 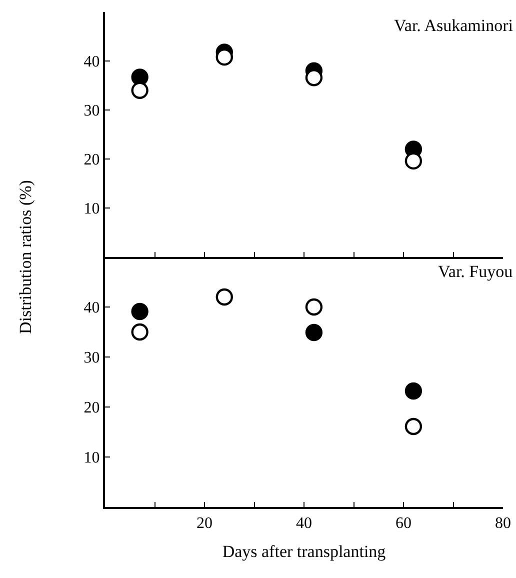 I want to click on x-tick-label: 20, so click(x=204, y=523).